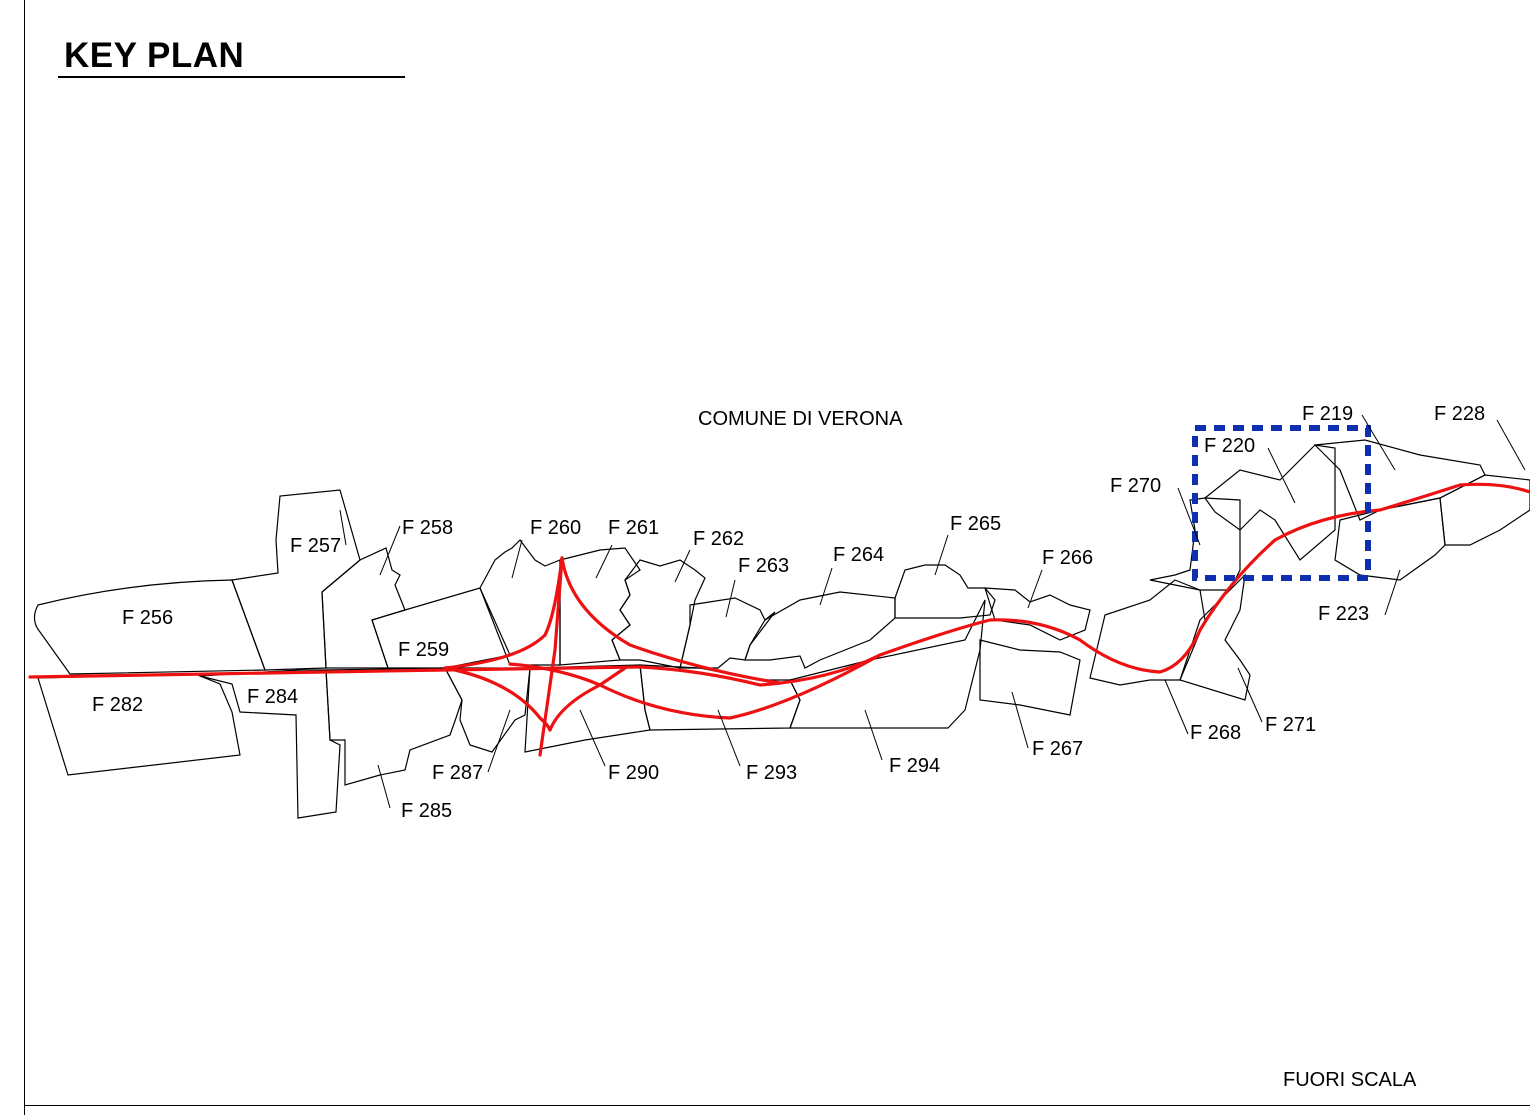 The width and height of the screenshot is (1530, 1115). I want to click on label-f268: F 268, so click(1215, 733).